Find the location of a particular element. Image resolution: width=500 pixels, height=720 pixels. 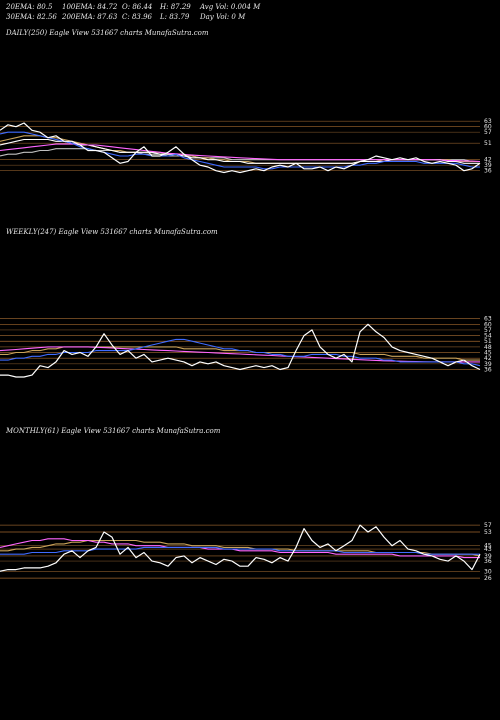

monthly-y-tick-label: 26 is located at coordinates (488, 578).